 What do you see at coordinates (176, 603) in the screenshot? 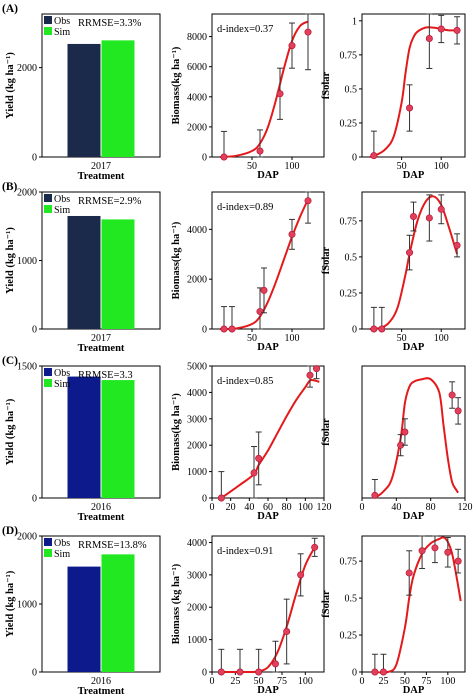
I see `y-axis-label: Biomass (kg ha⁻¹)` at bounding box center [176, 603].